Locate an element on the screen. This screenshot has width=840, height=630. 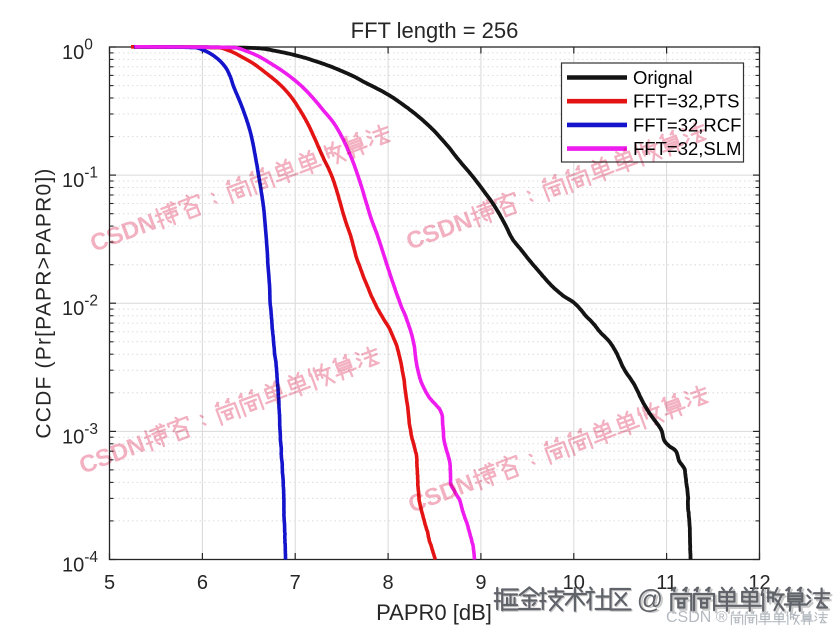
svg-text: CCDF (Pr[PAPR>PAPR0]) is located at coordinates (44, 302).